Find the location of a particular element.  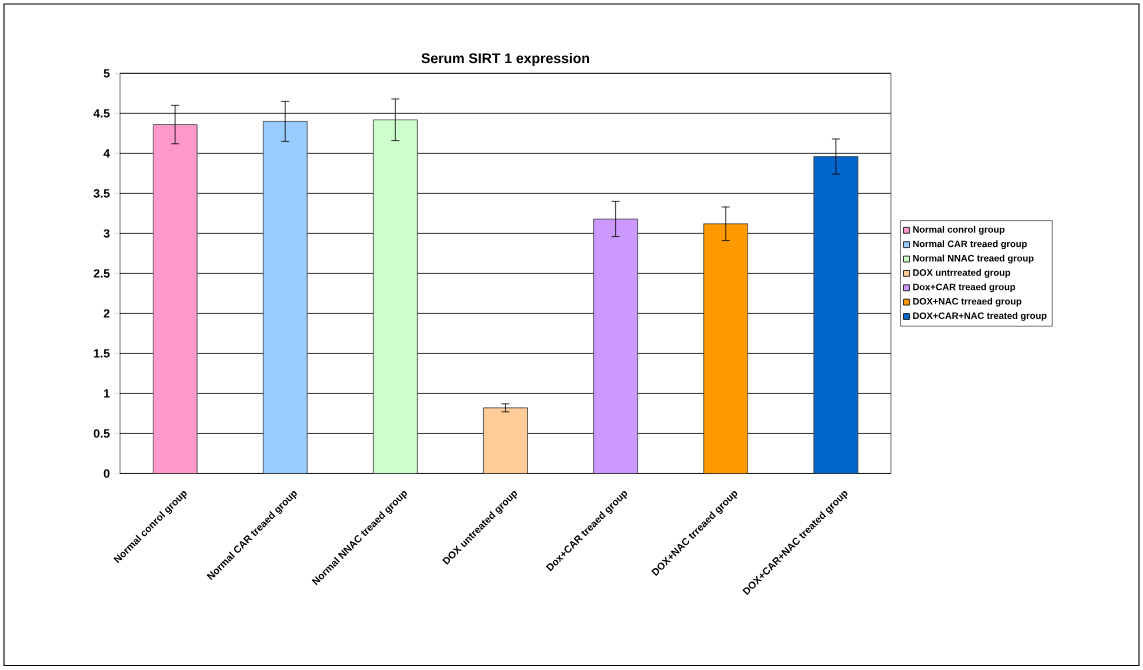

legend-label: Normal CAR treaed group is located at coordinates (970, 245).